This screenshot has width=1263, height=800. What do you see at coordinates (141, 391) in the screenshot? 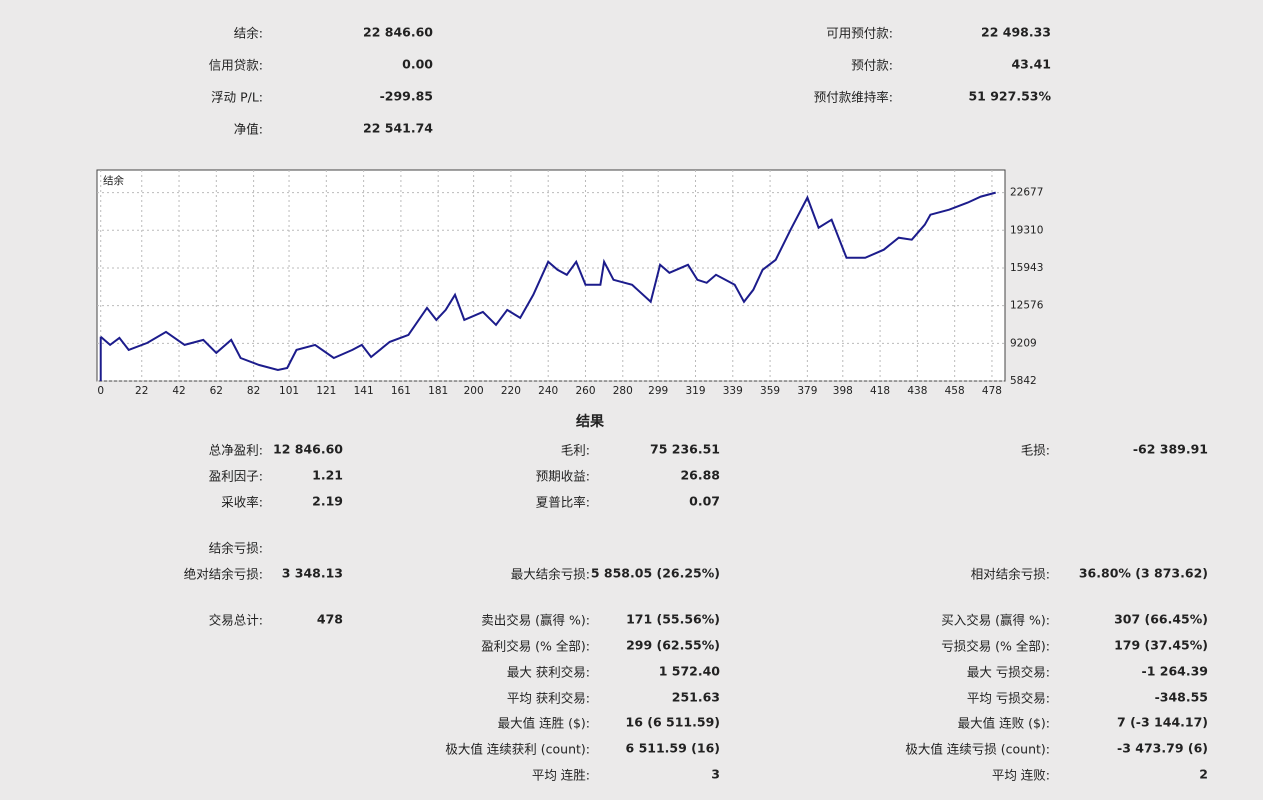
I see `x-tick-label: 22` at bounding box center [141, 391].